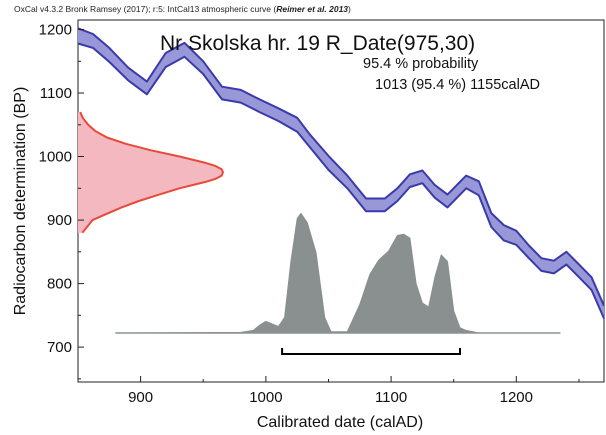 The height and width of the screenshot is (435, 606). What do you see at coordinates (371, 351) in the screenshot?
I see `range-95-bracket` at bounding box center [371, 351].